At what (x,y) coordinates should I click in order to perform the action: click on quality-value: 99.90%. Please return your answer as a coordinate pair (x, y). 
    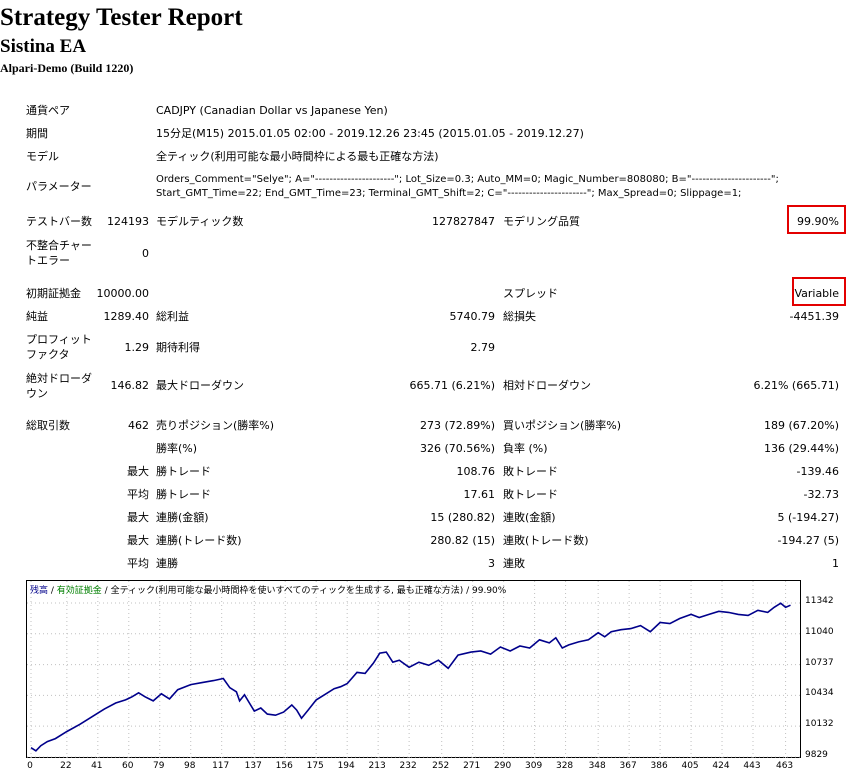
    Looking at the image, I should click on (818, 221).